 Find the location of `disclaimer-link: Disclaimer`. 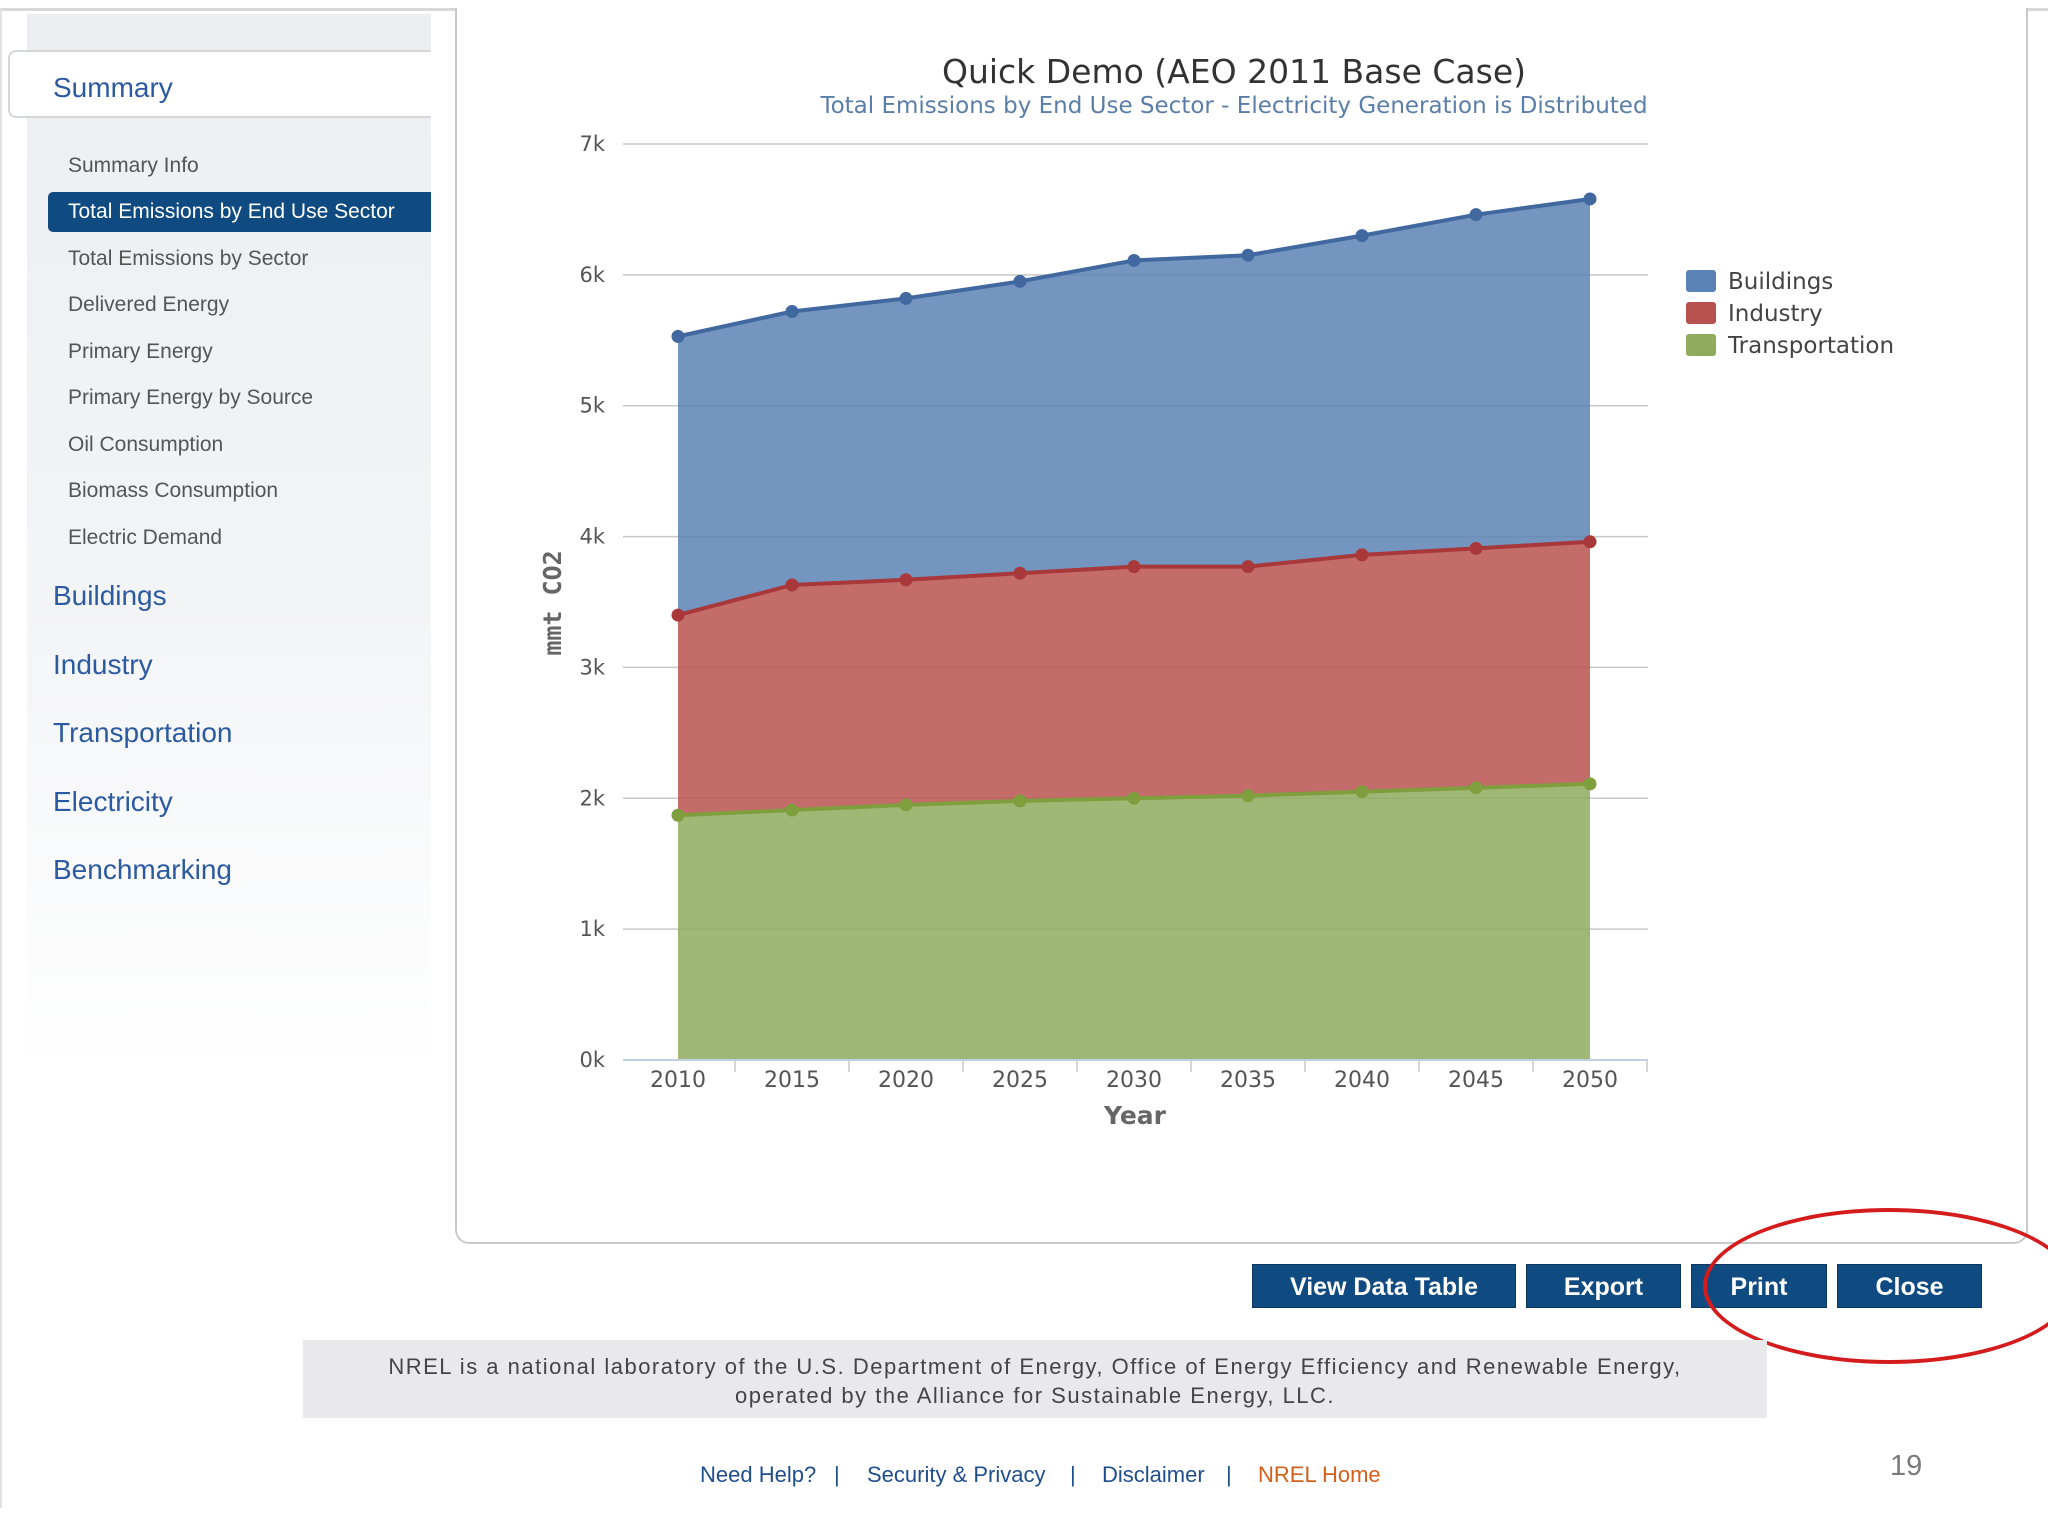

disclaimer-link: Disclaimer is located at coordinates (1153, 1474).